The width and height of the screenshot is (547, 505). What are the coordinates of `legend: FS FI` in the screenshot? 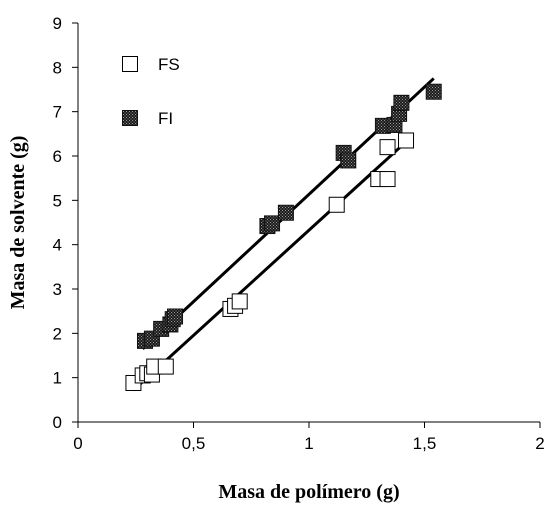 It's located at (151, 91).